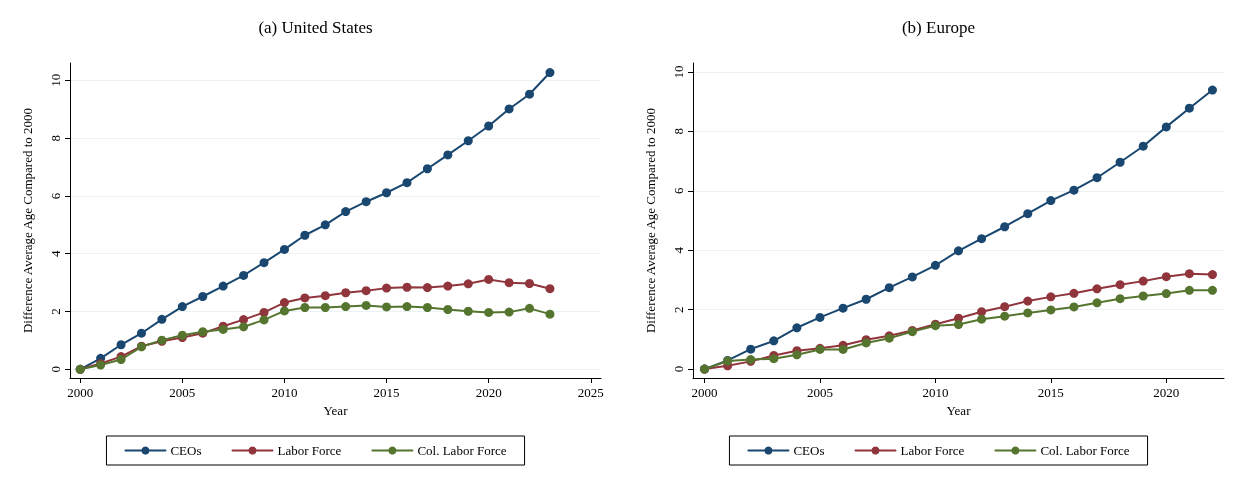 This screenshot has width=1255, height=485. What do you see at coordinates (819, 392) in the screenshot?
I see `x-tick-label: 2005` at bounding box center [819, 392].